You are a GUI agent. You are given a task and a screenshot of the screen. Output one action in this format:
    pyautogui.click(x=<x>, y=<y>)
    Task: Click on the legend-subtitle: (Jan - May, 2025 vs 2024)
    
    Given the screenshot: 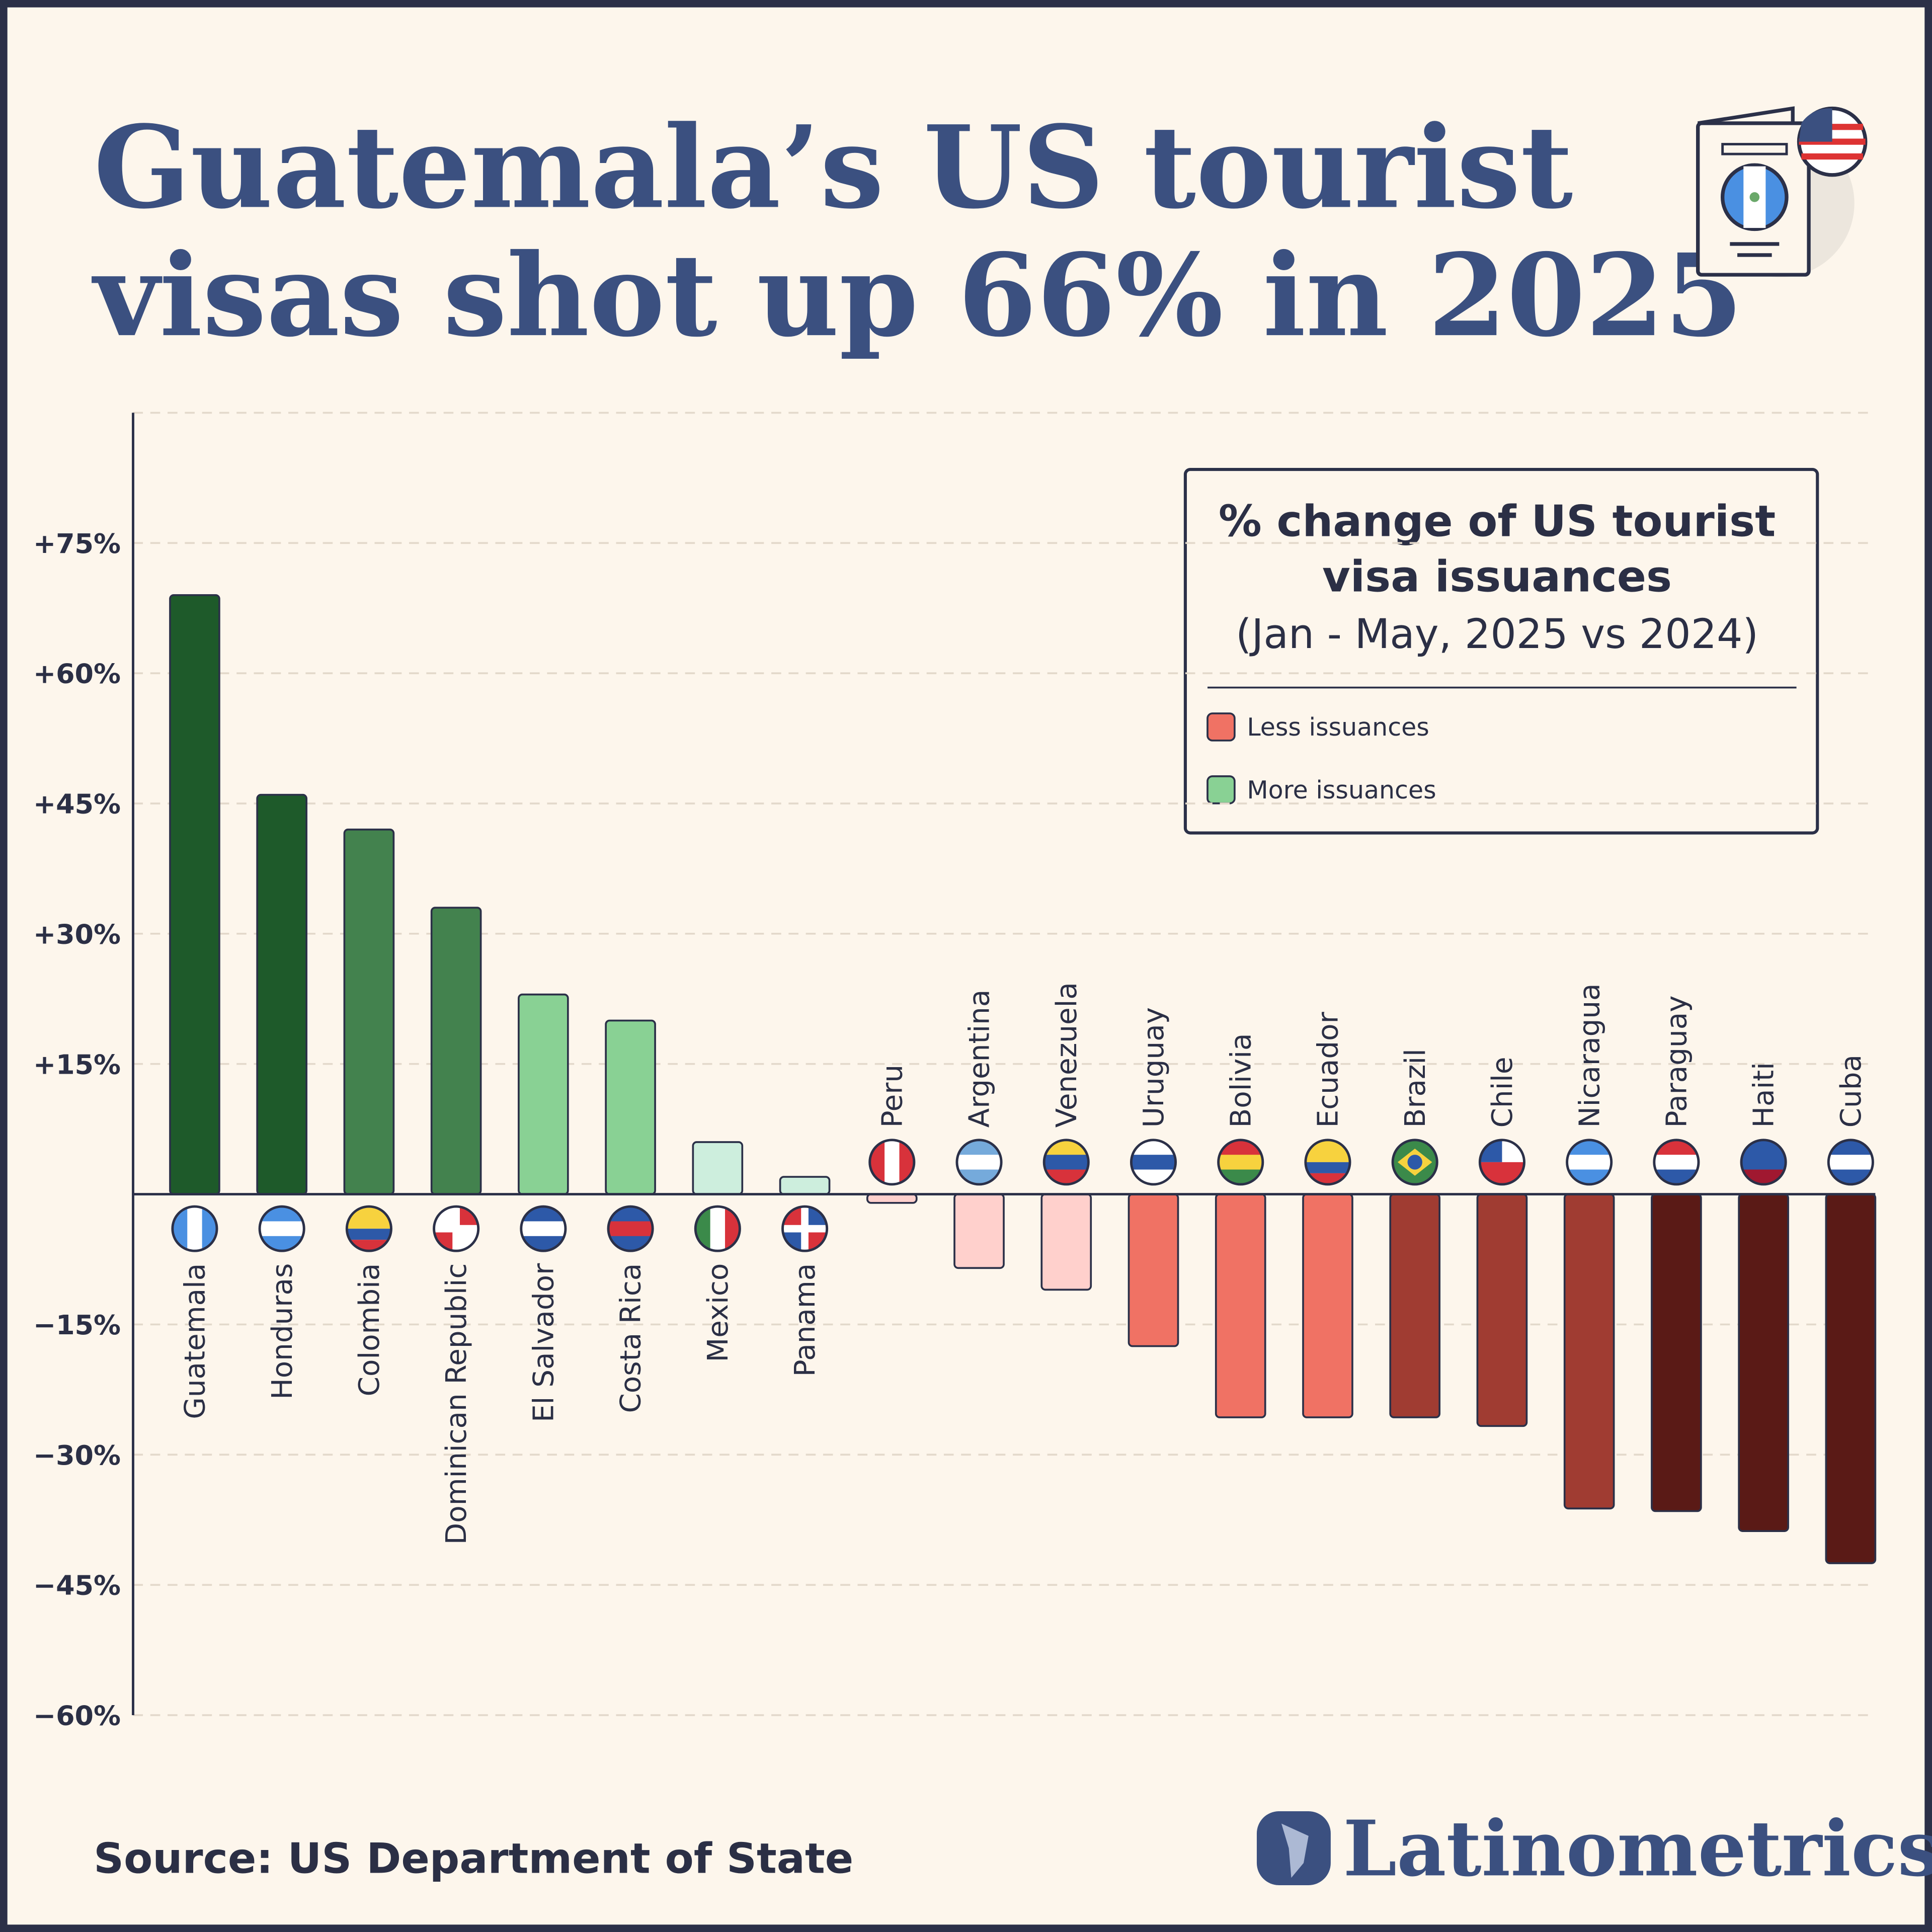 What is the action you would take?
    pyautogui.click(x=1497, y=634)
    